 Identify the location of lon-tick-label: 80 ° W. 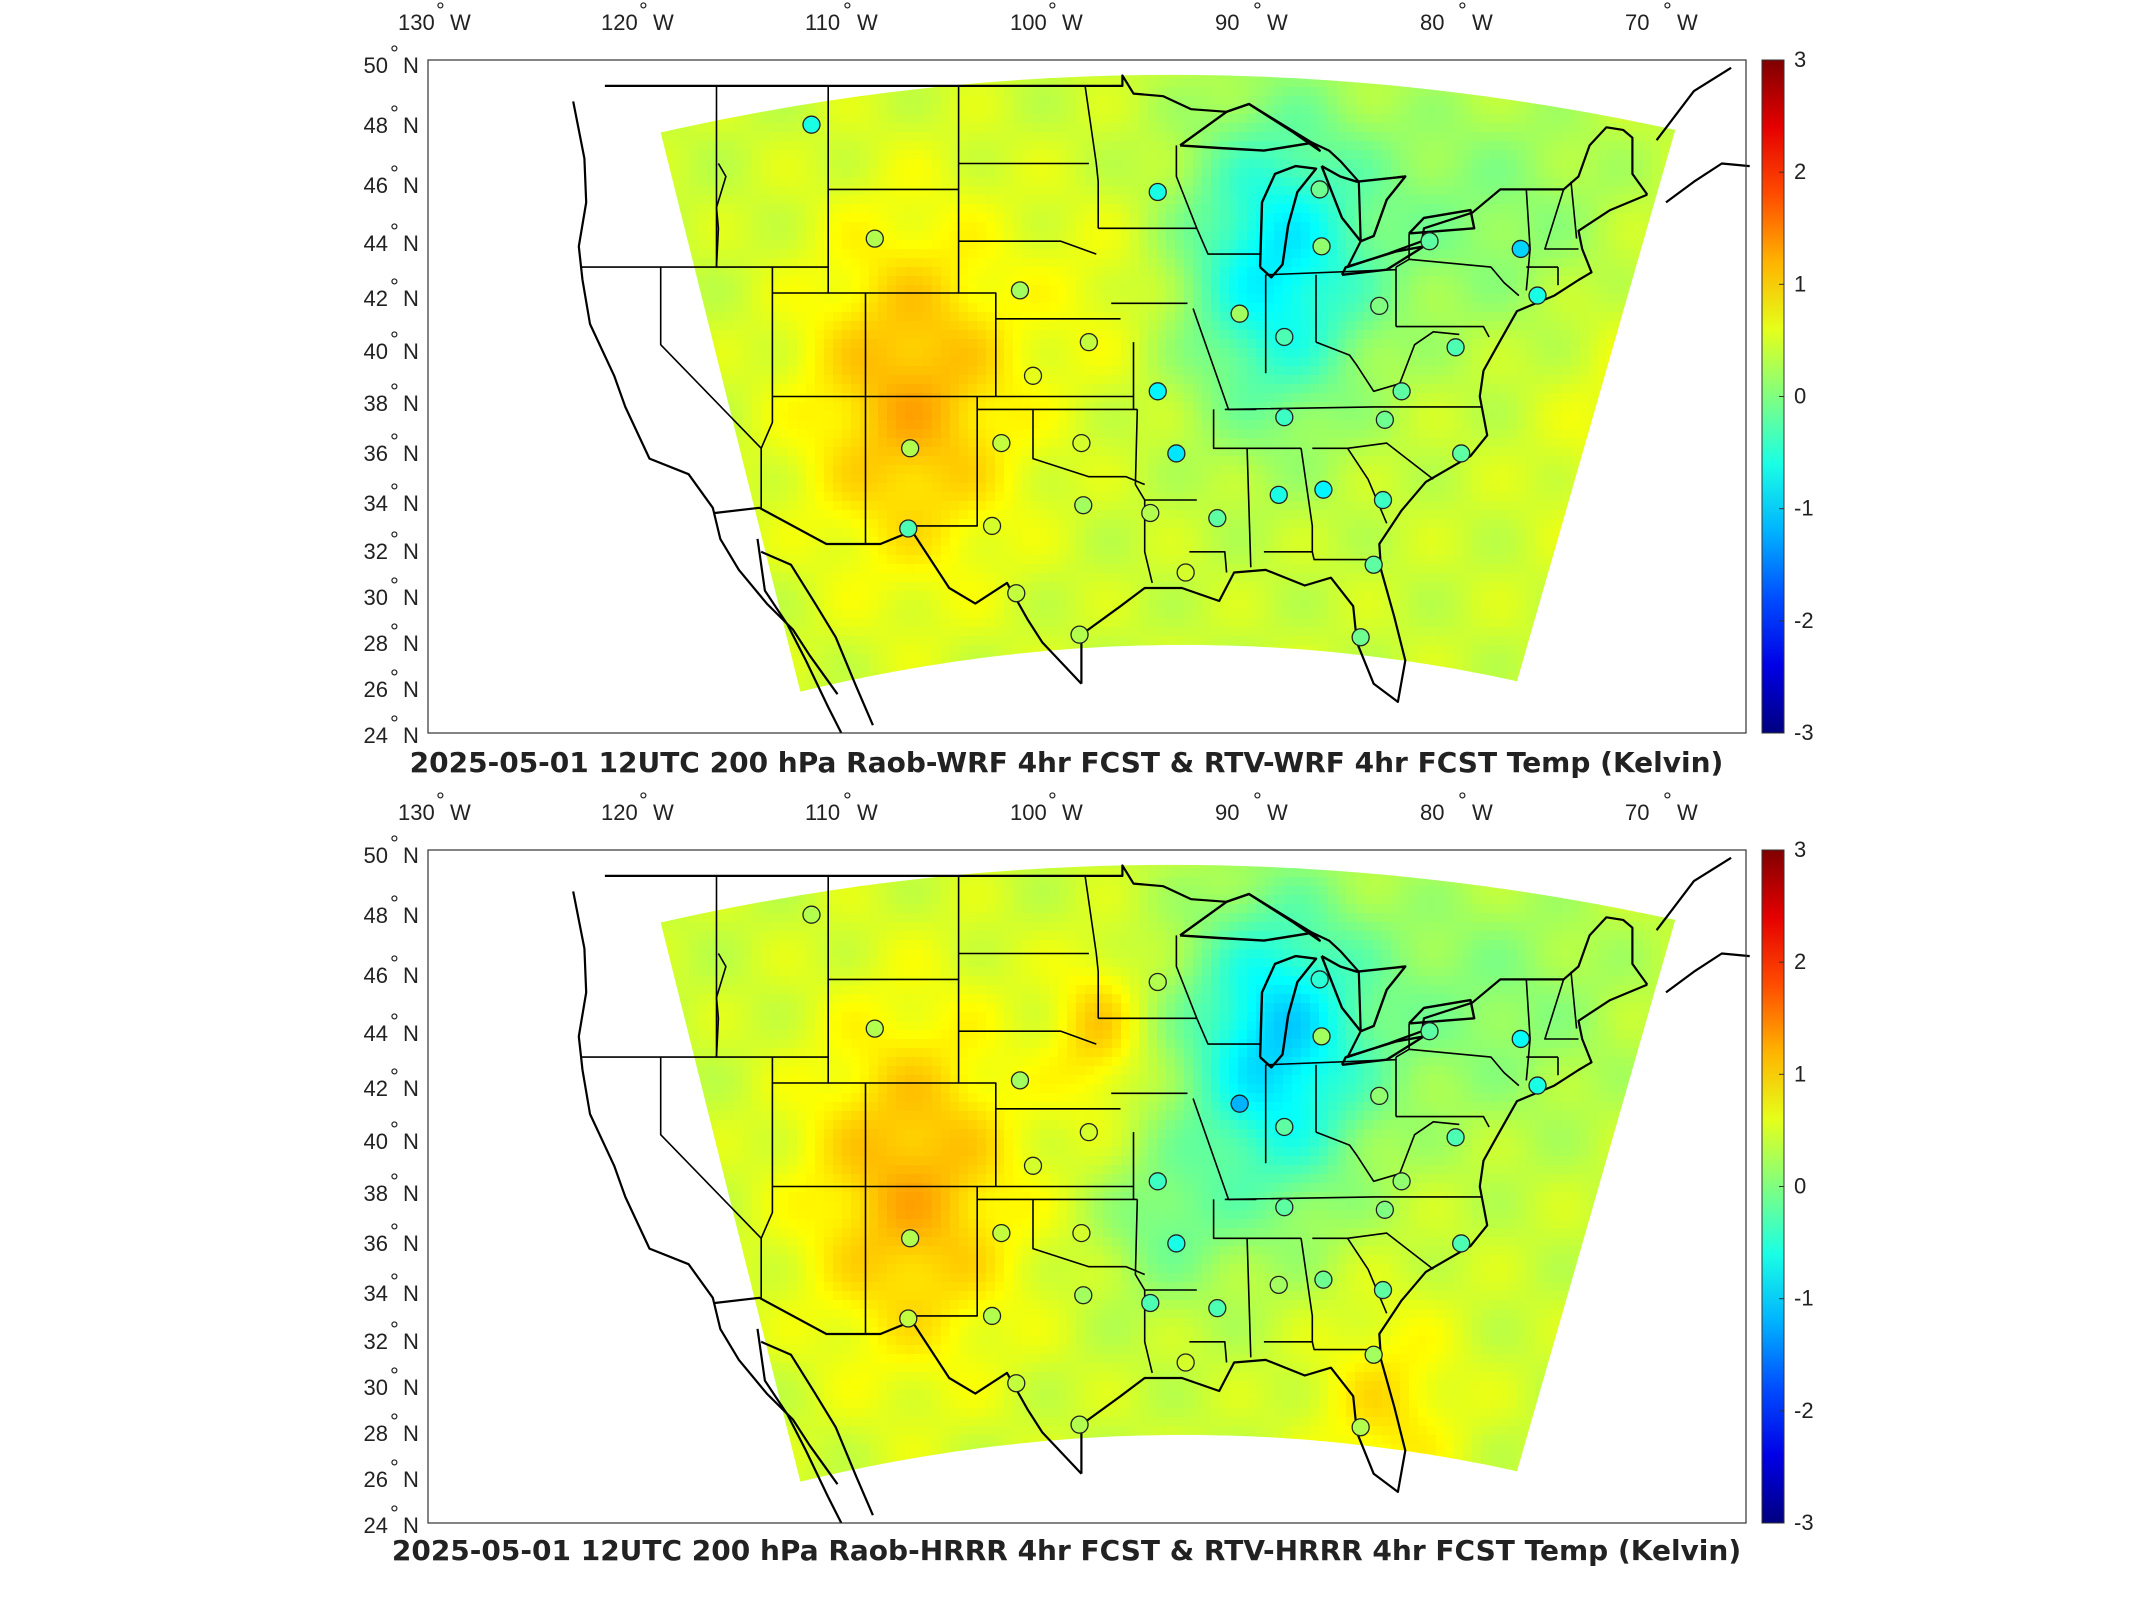
(1456, 807).